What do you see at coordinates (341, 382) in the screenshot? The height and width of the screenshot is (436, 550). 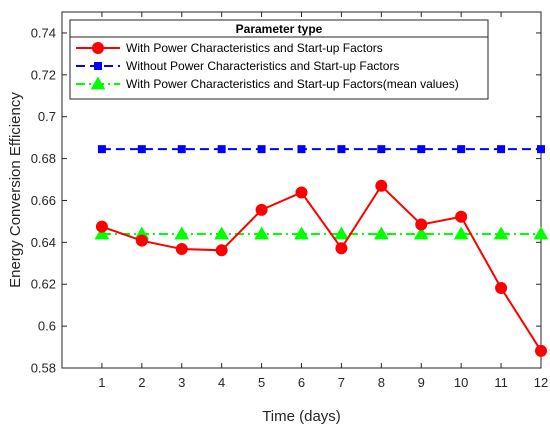 I see `x-tick-label: 7` at bounding box center [341, 382].